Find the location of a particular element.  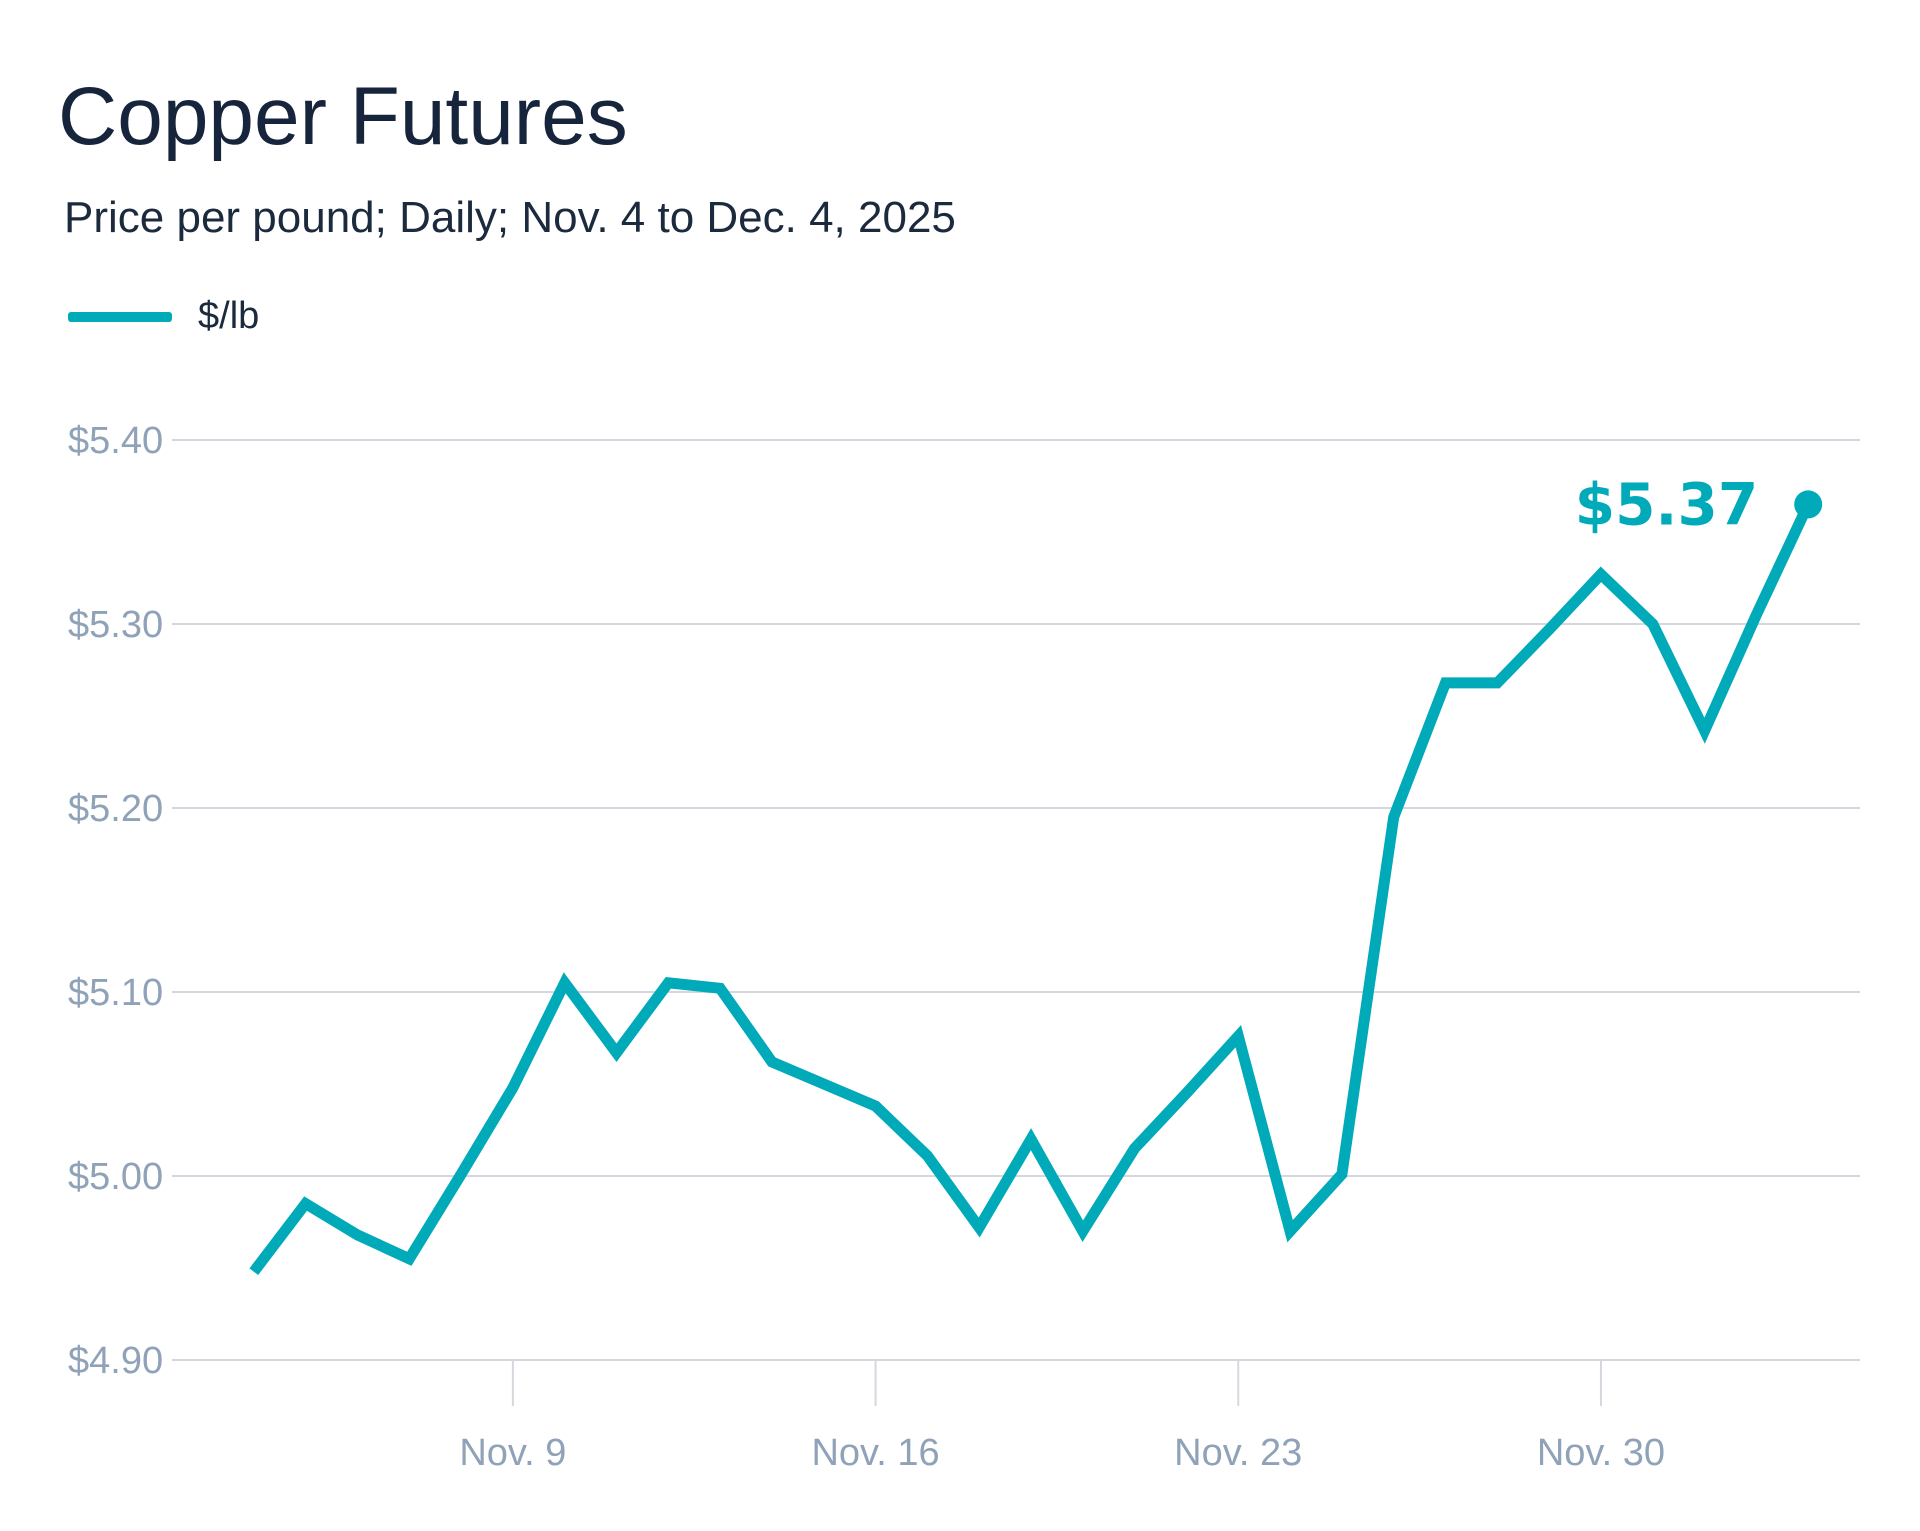

y-tick-label: $5.10 is located at coordinates (115, 993).